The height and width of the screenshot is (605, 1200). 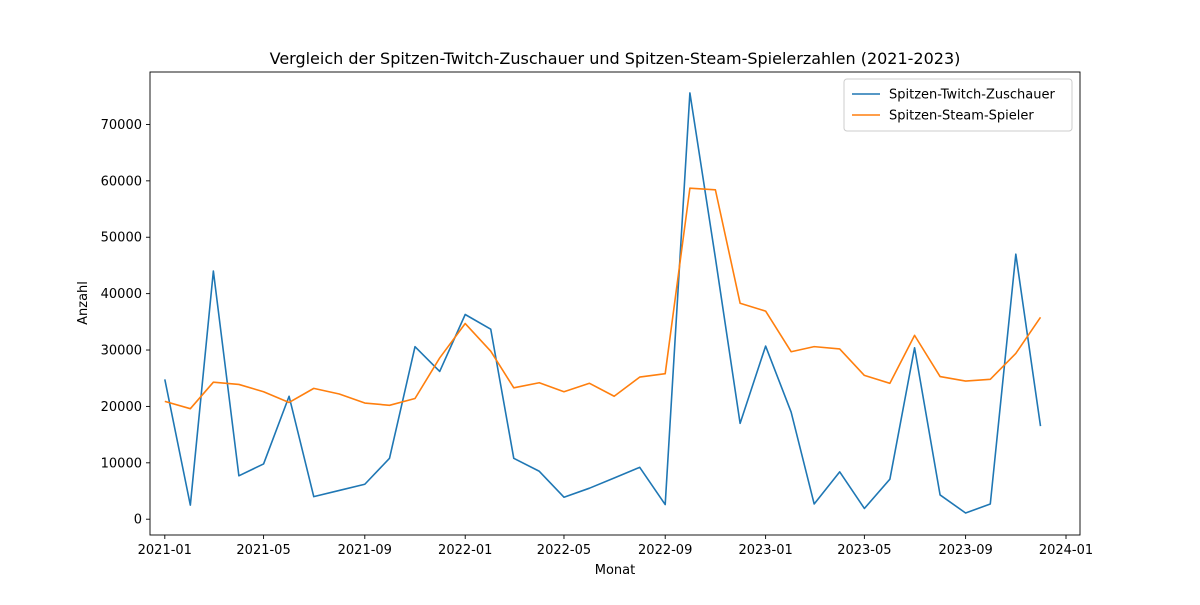 I want to click on y-tick-label: 20000, so click(x=121, y=407).